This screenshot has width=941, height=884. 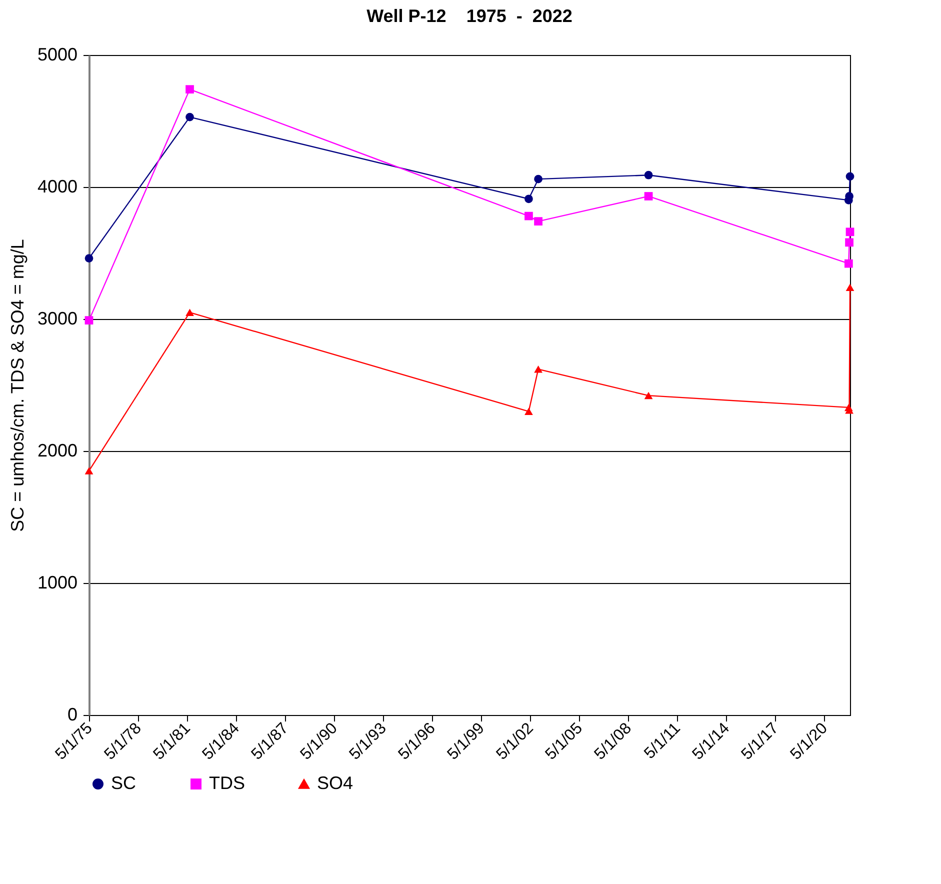 I want to click on y-tick-label: 1000, so click(x=57, y=582).